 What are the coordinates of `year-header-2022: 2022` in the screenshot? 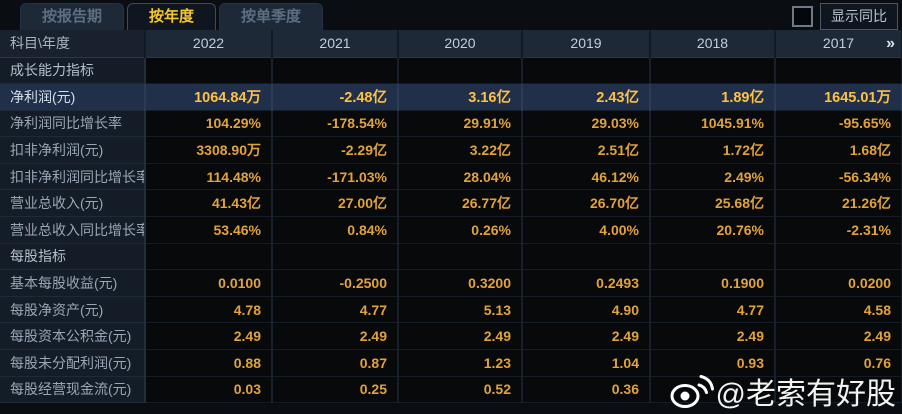 It's located at (209, 44).